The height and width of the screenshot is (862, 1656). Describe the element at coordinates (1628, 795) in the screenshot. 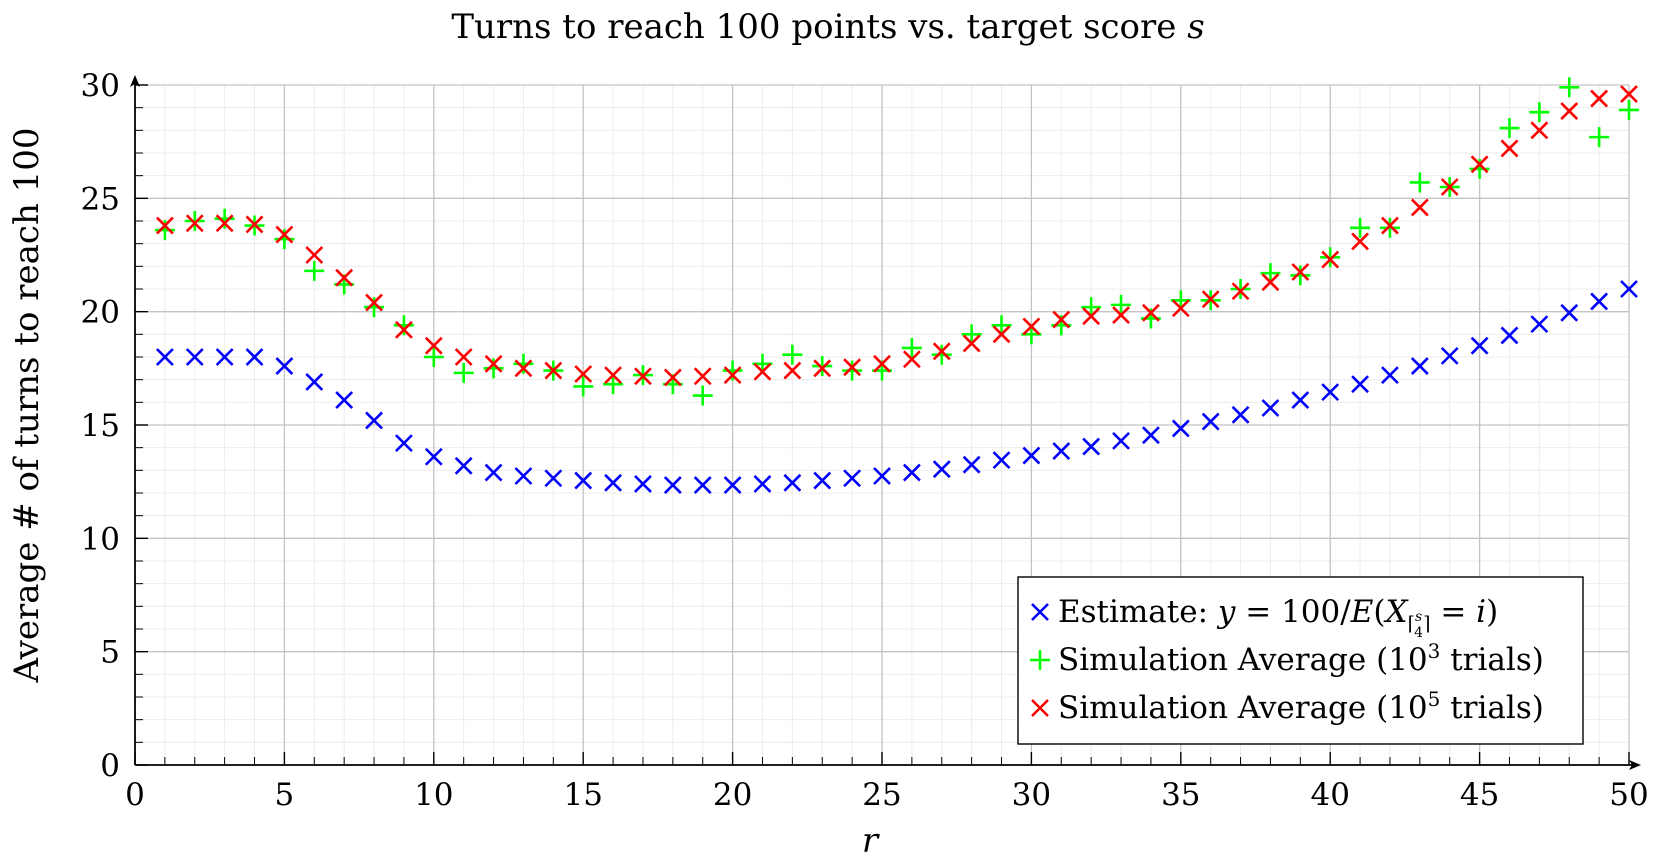

I see `x-tick-label: 50` at that location.